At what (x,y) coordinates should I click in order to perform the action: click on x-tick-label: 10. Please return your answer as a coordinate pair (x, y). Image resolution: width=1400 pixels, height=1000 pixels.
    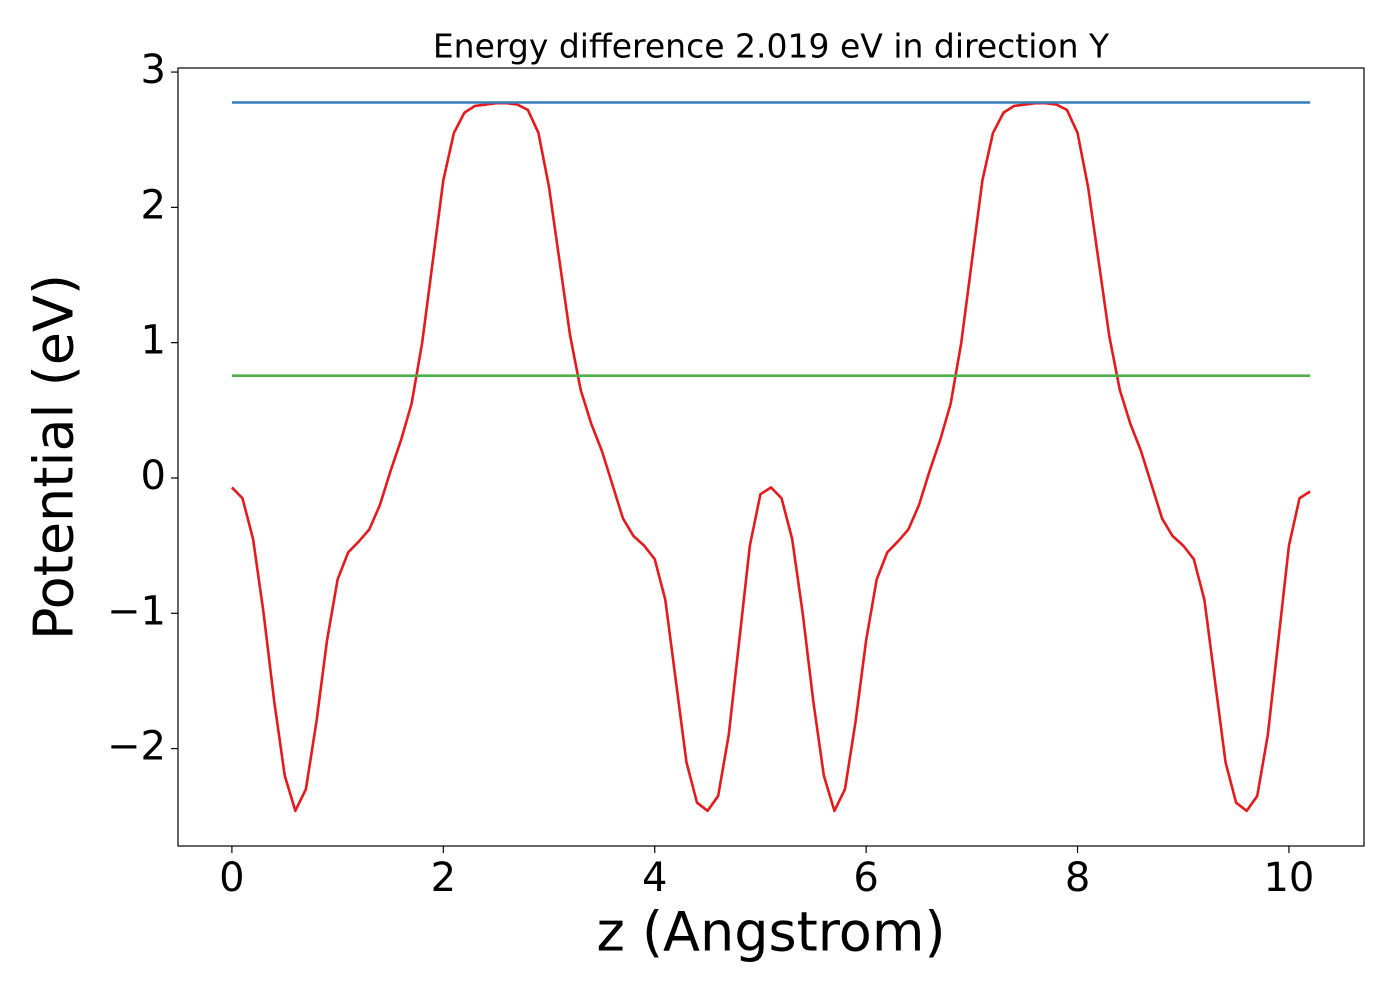
    Looking at the image, I should click on (1288, 878).